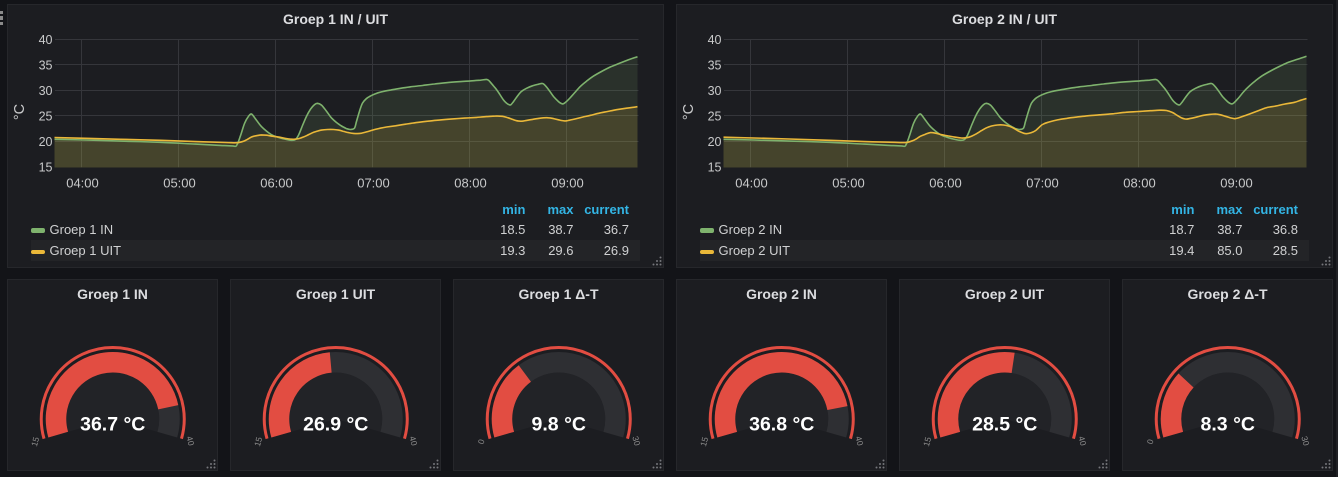 This screenshot has height=477, width=1338. Describe the element at coordinates (781, 425) in the screenshot. I see `svg-text: 36.8 °C` at that location.